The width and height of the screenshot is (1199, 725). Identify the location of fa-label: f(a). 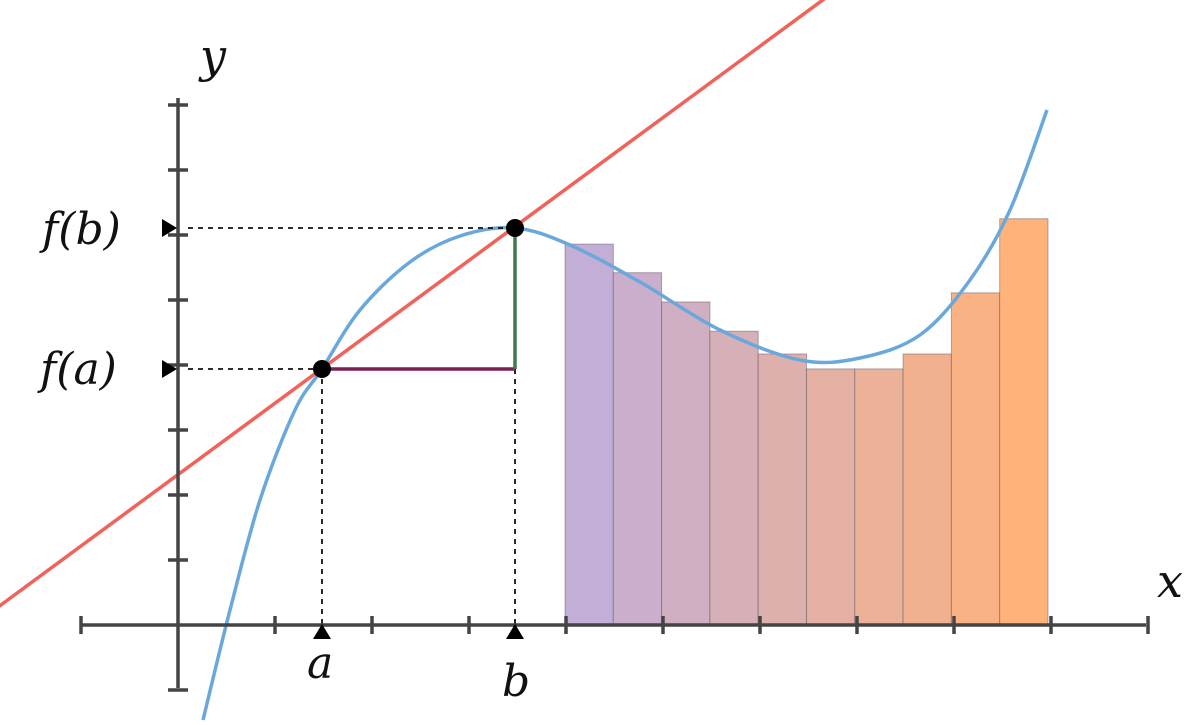
(77, 369).